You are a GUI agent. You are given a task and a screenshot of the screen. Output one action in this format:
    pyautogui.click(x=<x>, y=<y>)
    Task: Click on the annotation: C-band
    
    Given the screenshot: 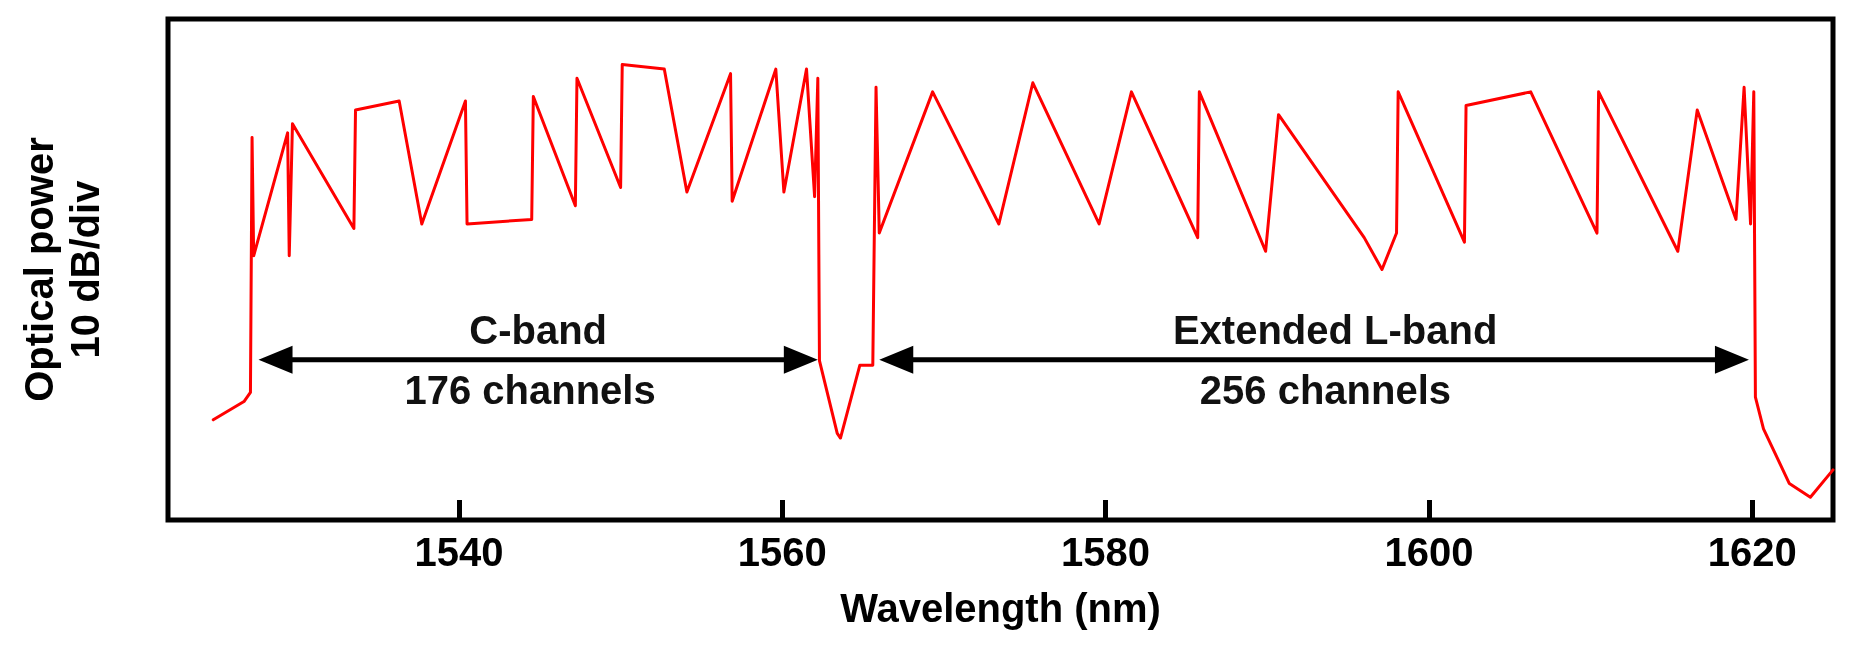 What is the action you would take?
    pyautogui.click(x=538, y=330)
    